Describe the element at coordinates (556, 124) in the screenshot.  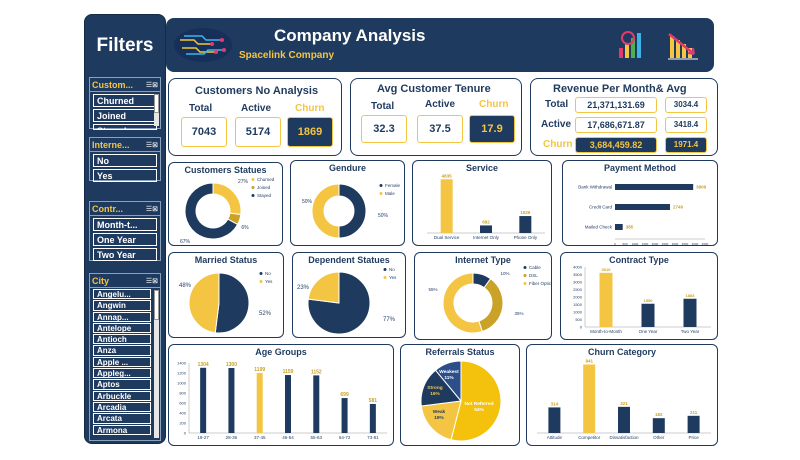
I see `kpi-active-label: Active` at that location.